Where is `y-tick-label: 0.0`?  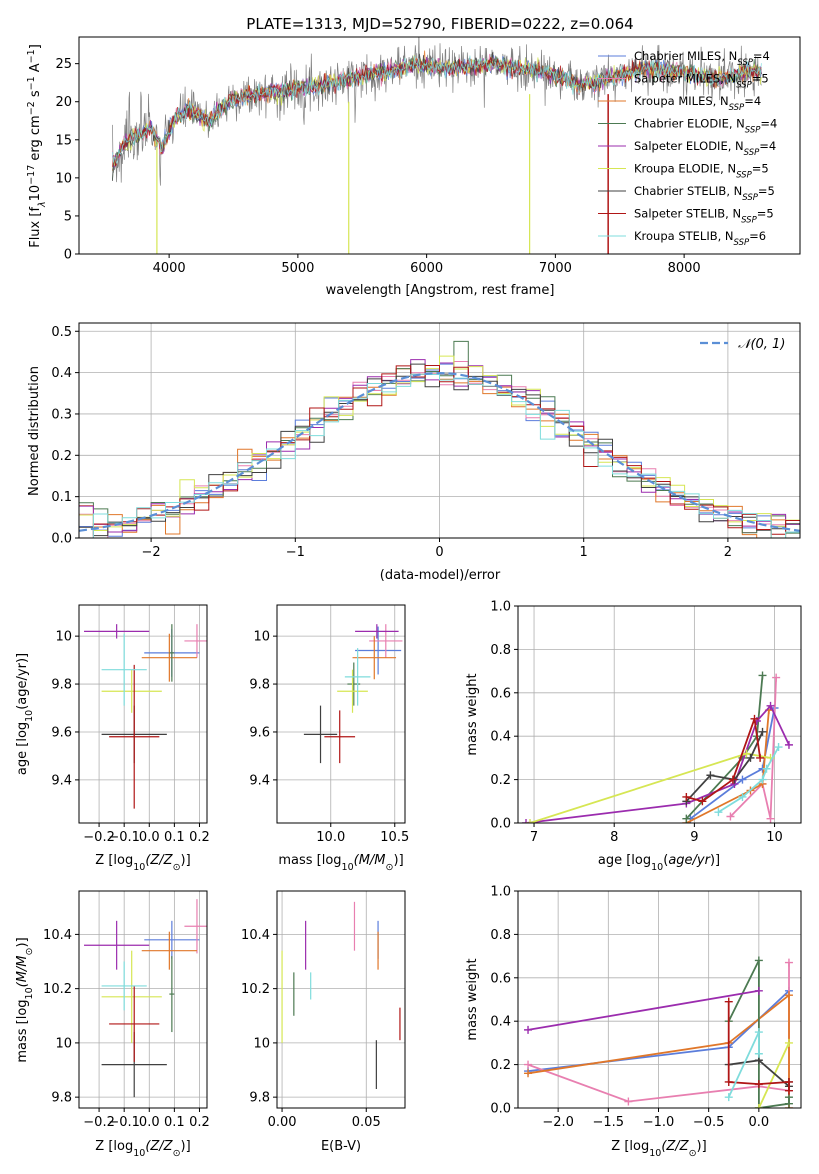
y-tick-label: 0.0 is located at coordinates (61, 539).